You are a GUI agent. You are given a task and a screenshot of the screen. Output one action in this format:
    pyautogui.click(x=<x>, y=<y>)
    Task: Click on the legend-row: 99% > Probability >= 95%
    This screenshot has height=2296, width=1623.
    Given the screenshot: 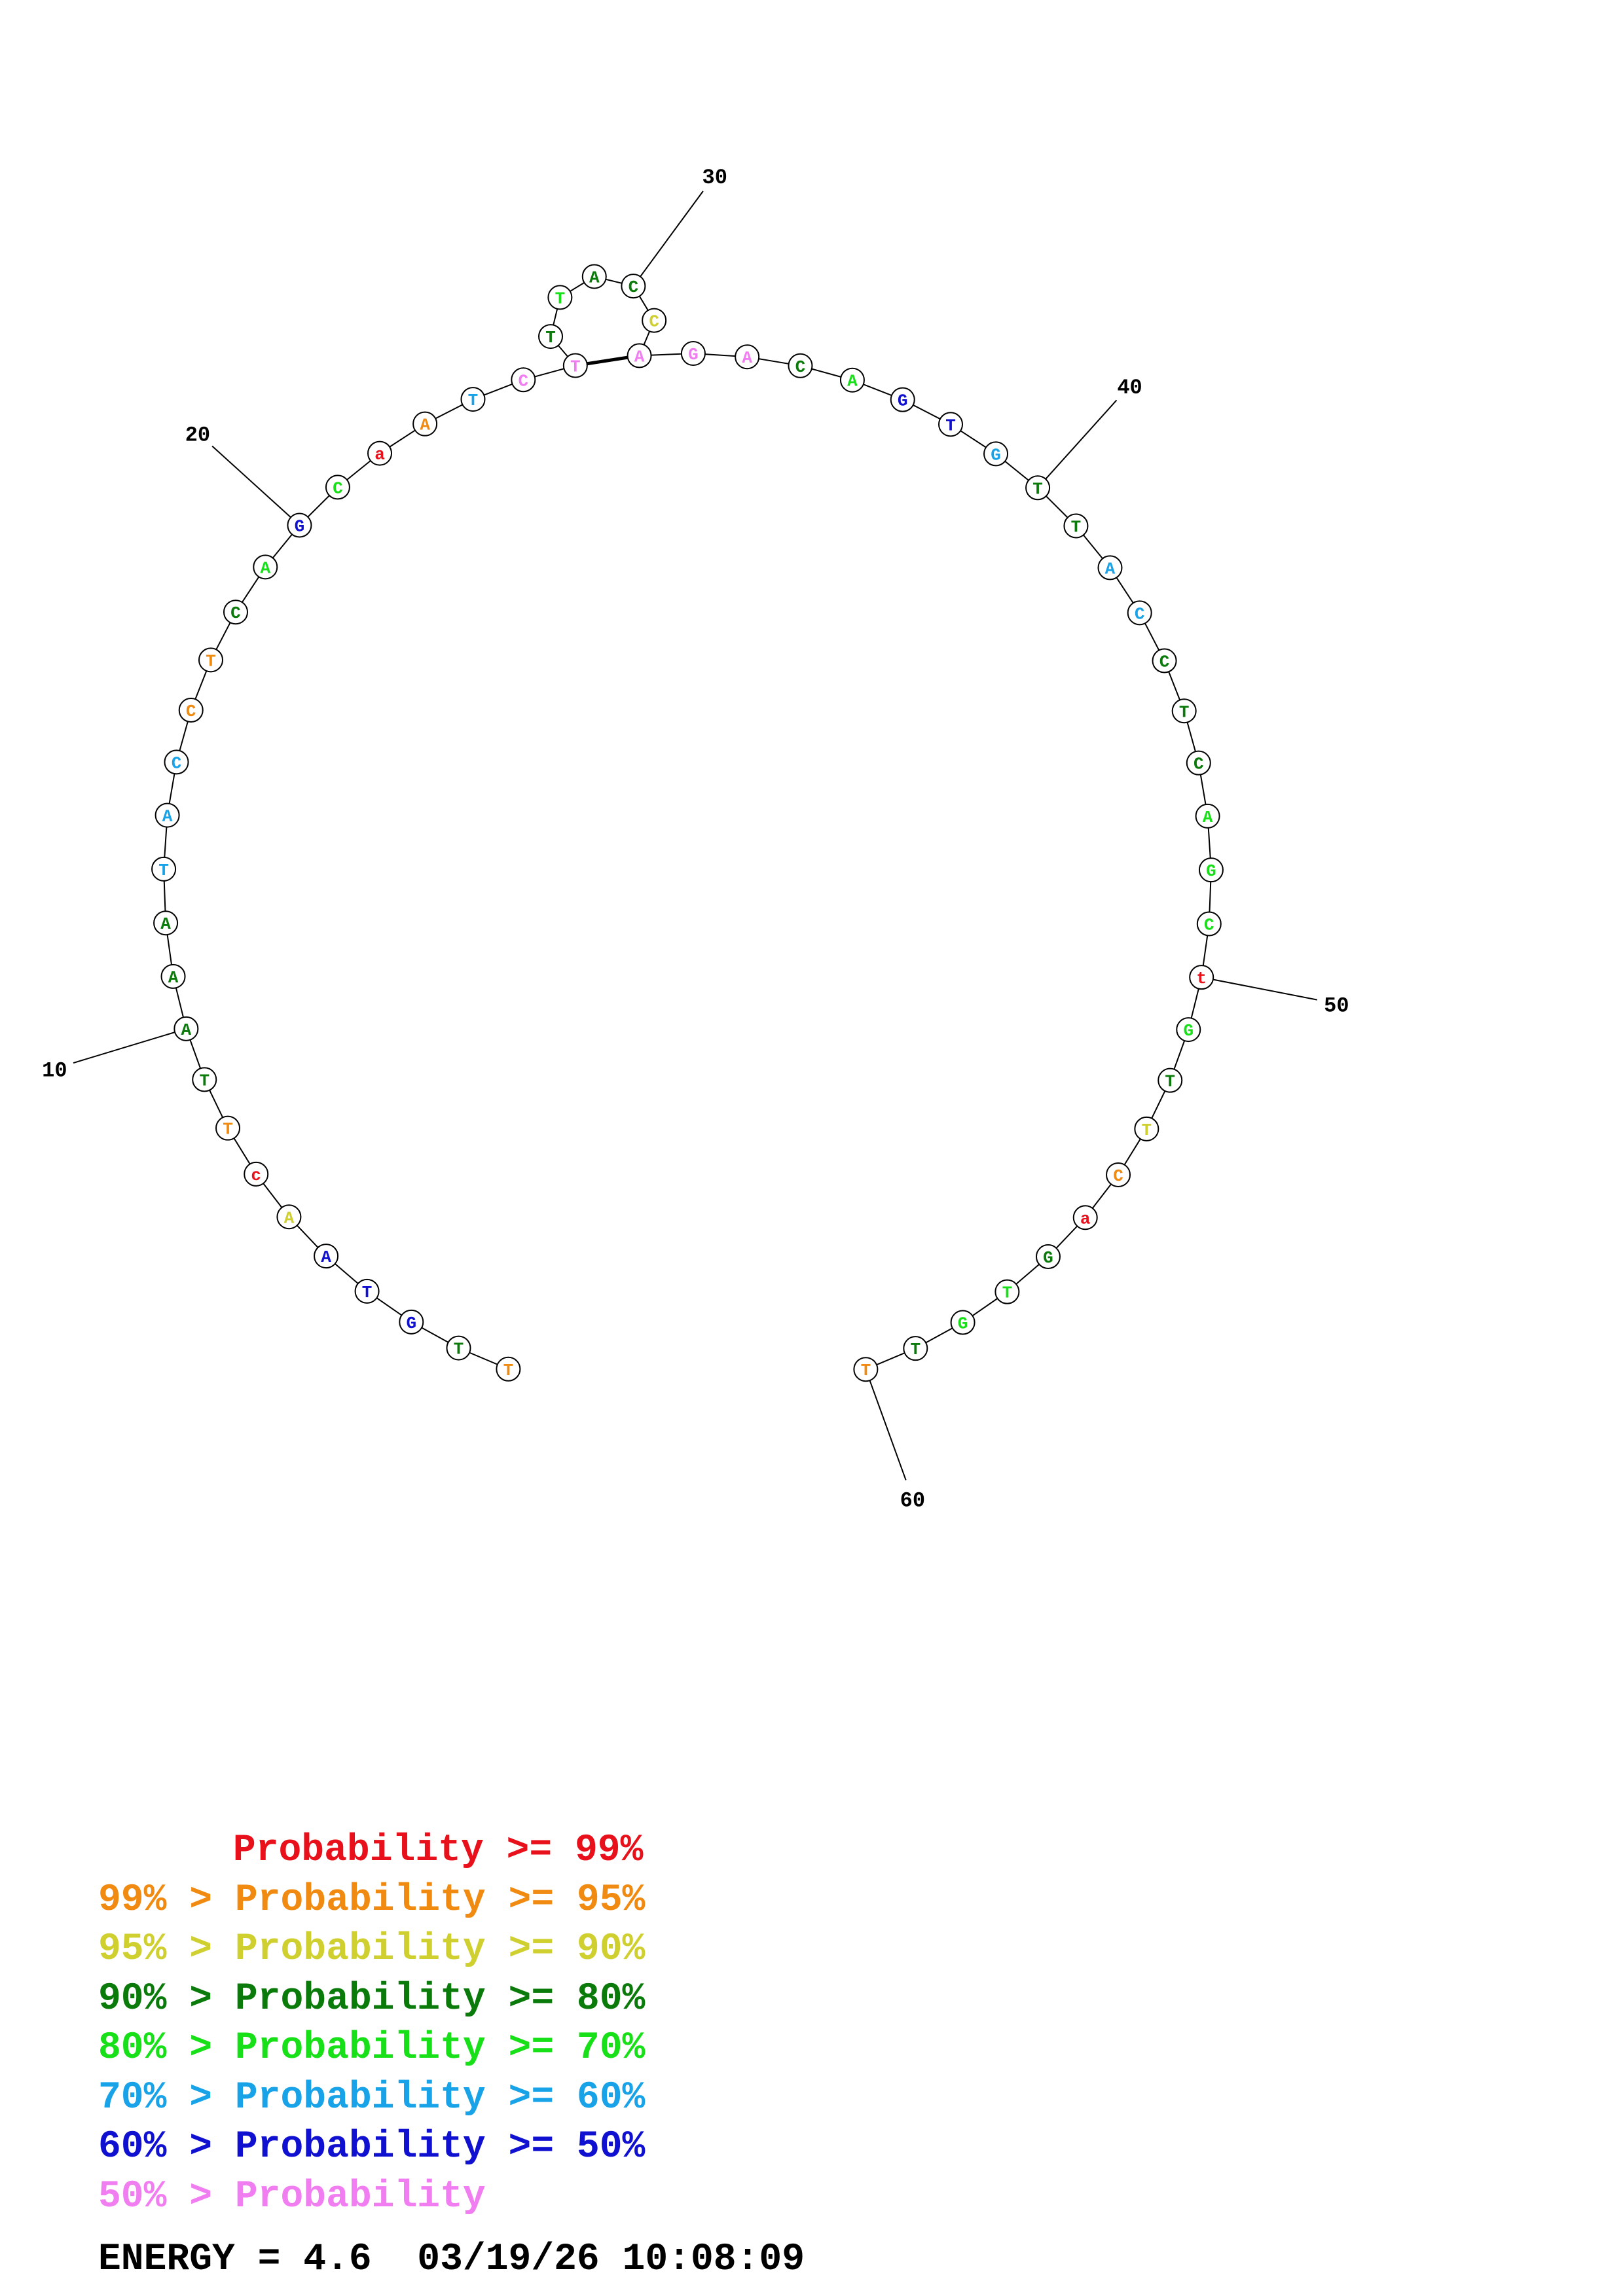 What is the action you would take?
    pyautogui.click(x=371, y=1901)
    